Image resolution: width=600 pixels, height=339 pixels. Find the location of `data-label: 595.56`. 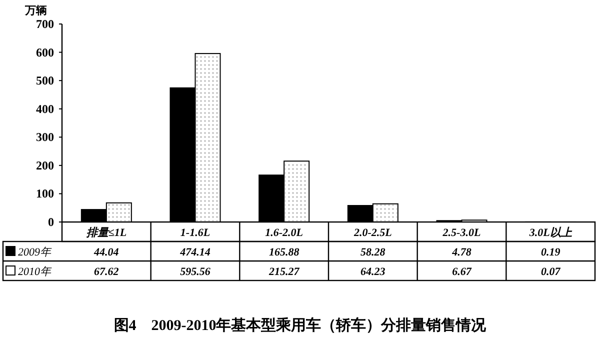

data-label: 595.56 is located at coordinates (195, 272).